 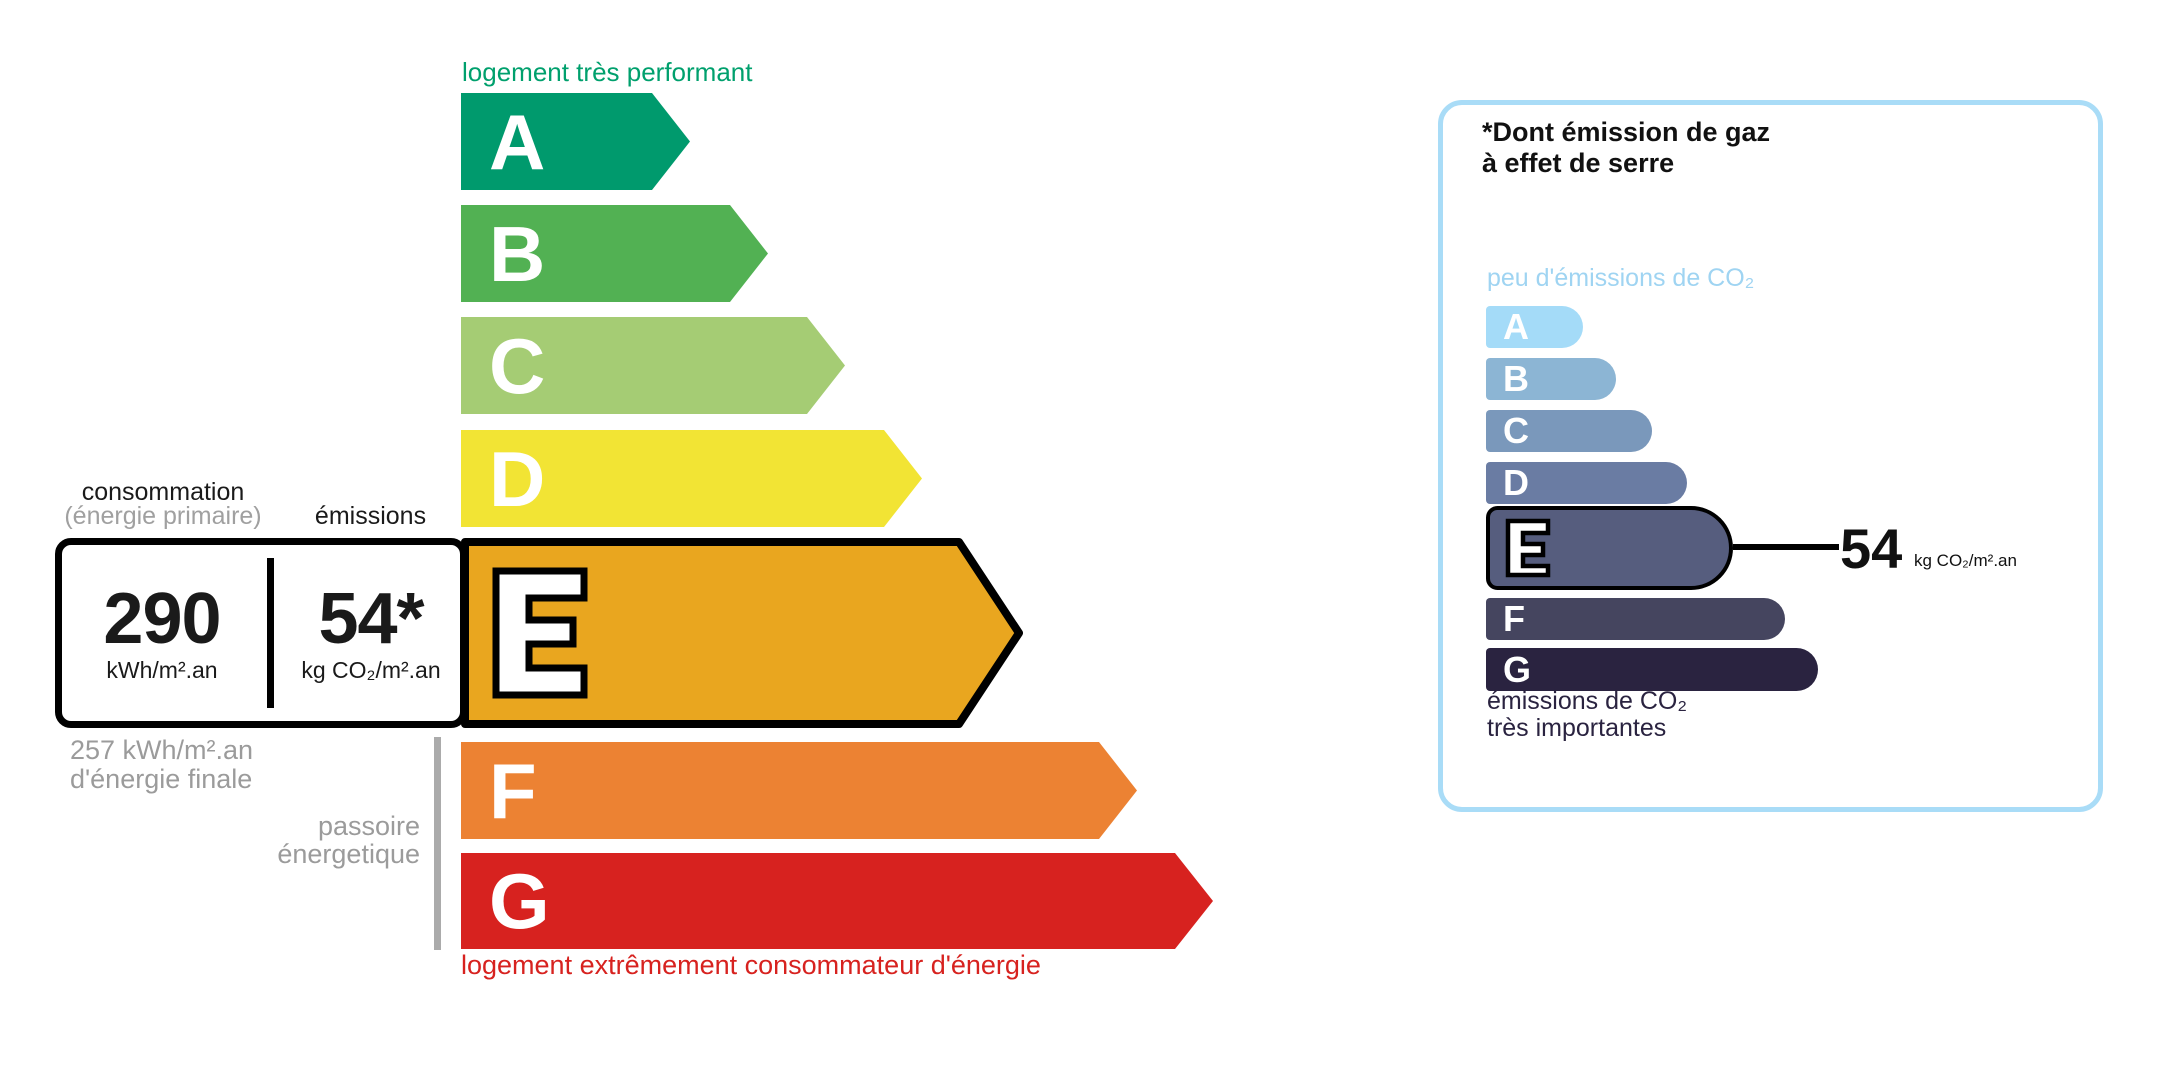 What do you see at coordinates (607, 72) in the screenshot?
I see `top-performance-label: logement très performant` at bounding box center [607, 72].